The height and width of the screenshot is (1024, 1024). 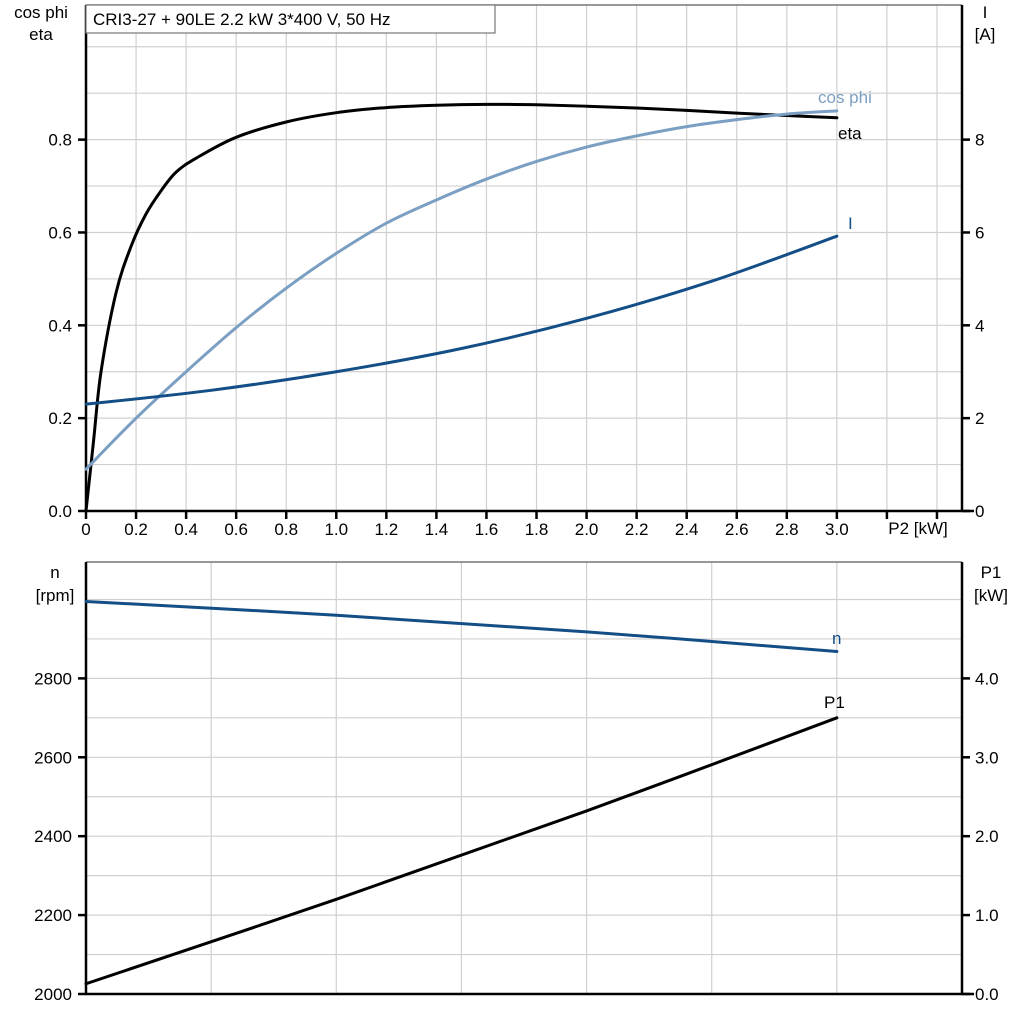 What do you see at coordinates (850, 223) in the screenshot?
I see `curve-label-i: I` at bounding box center [850, 223].